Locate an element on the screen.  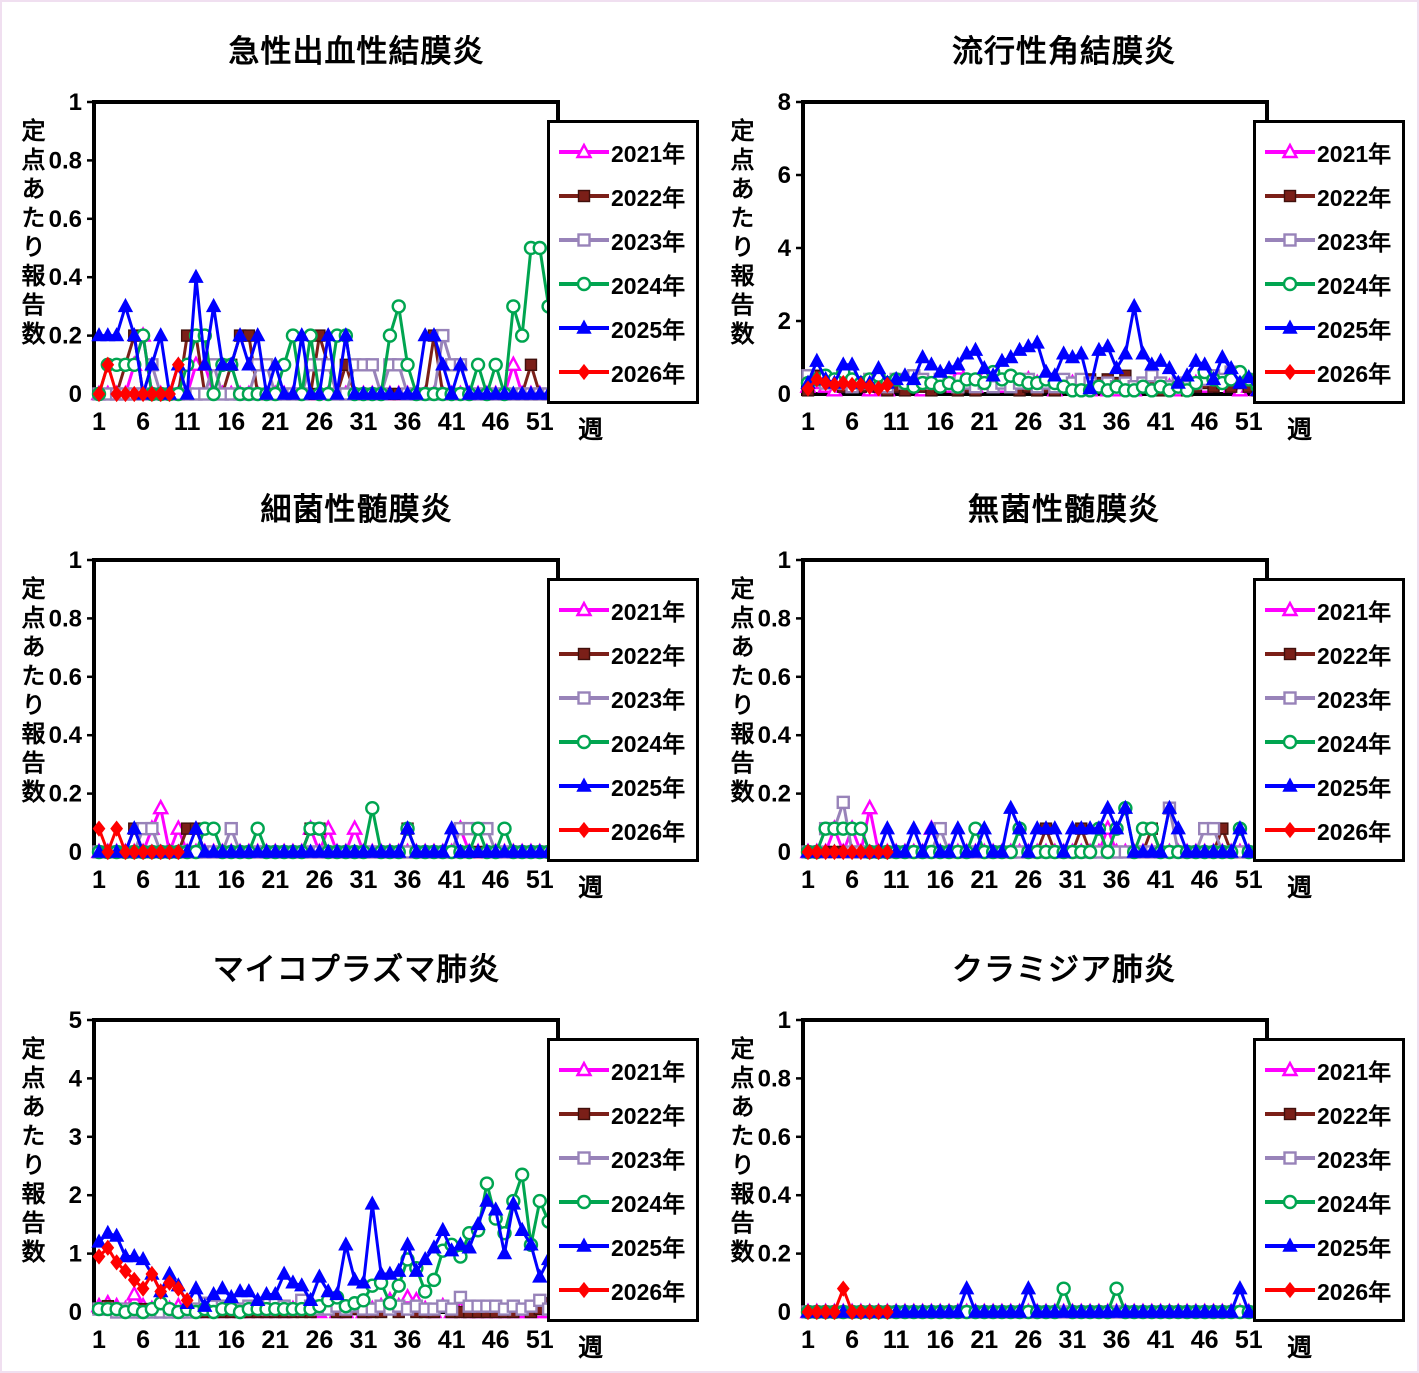
legend-item-2023年: 2023年 is located at coordinates (1330, 1158).